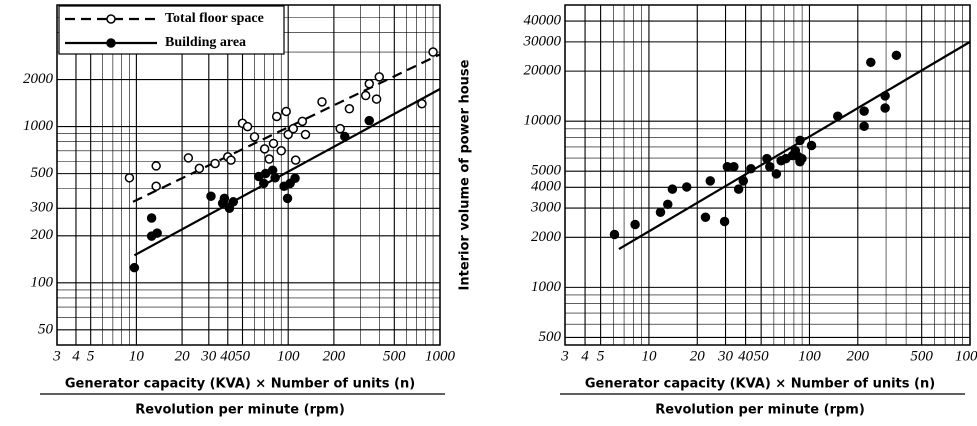  What do you see at coordinates (550, 337) in the screenshot?
I see `y-tick-label: 500` at bounding box center [550, 337].